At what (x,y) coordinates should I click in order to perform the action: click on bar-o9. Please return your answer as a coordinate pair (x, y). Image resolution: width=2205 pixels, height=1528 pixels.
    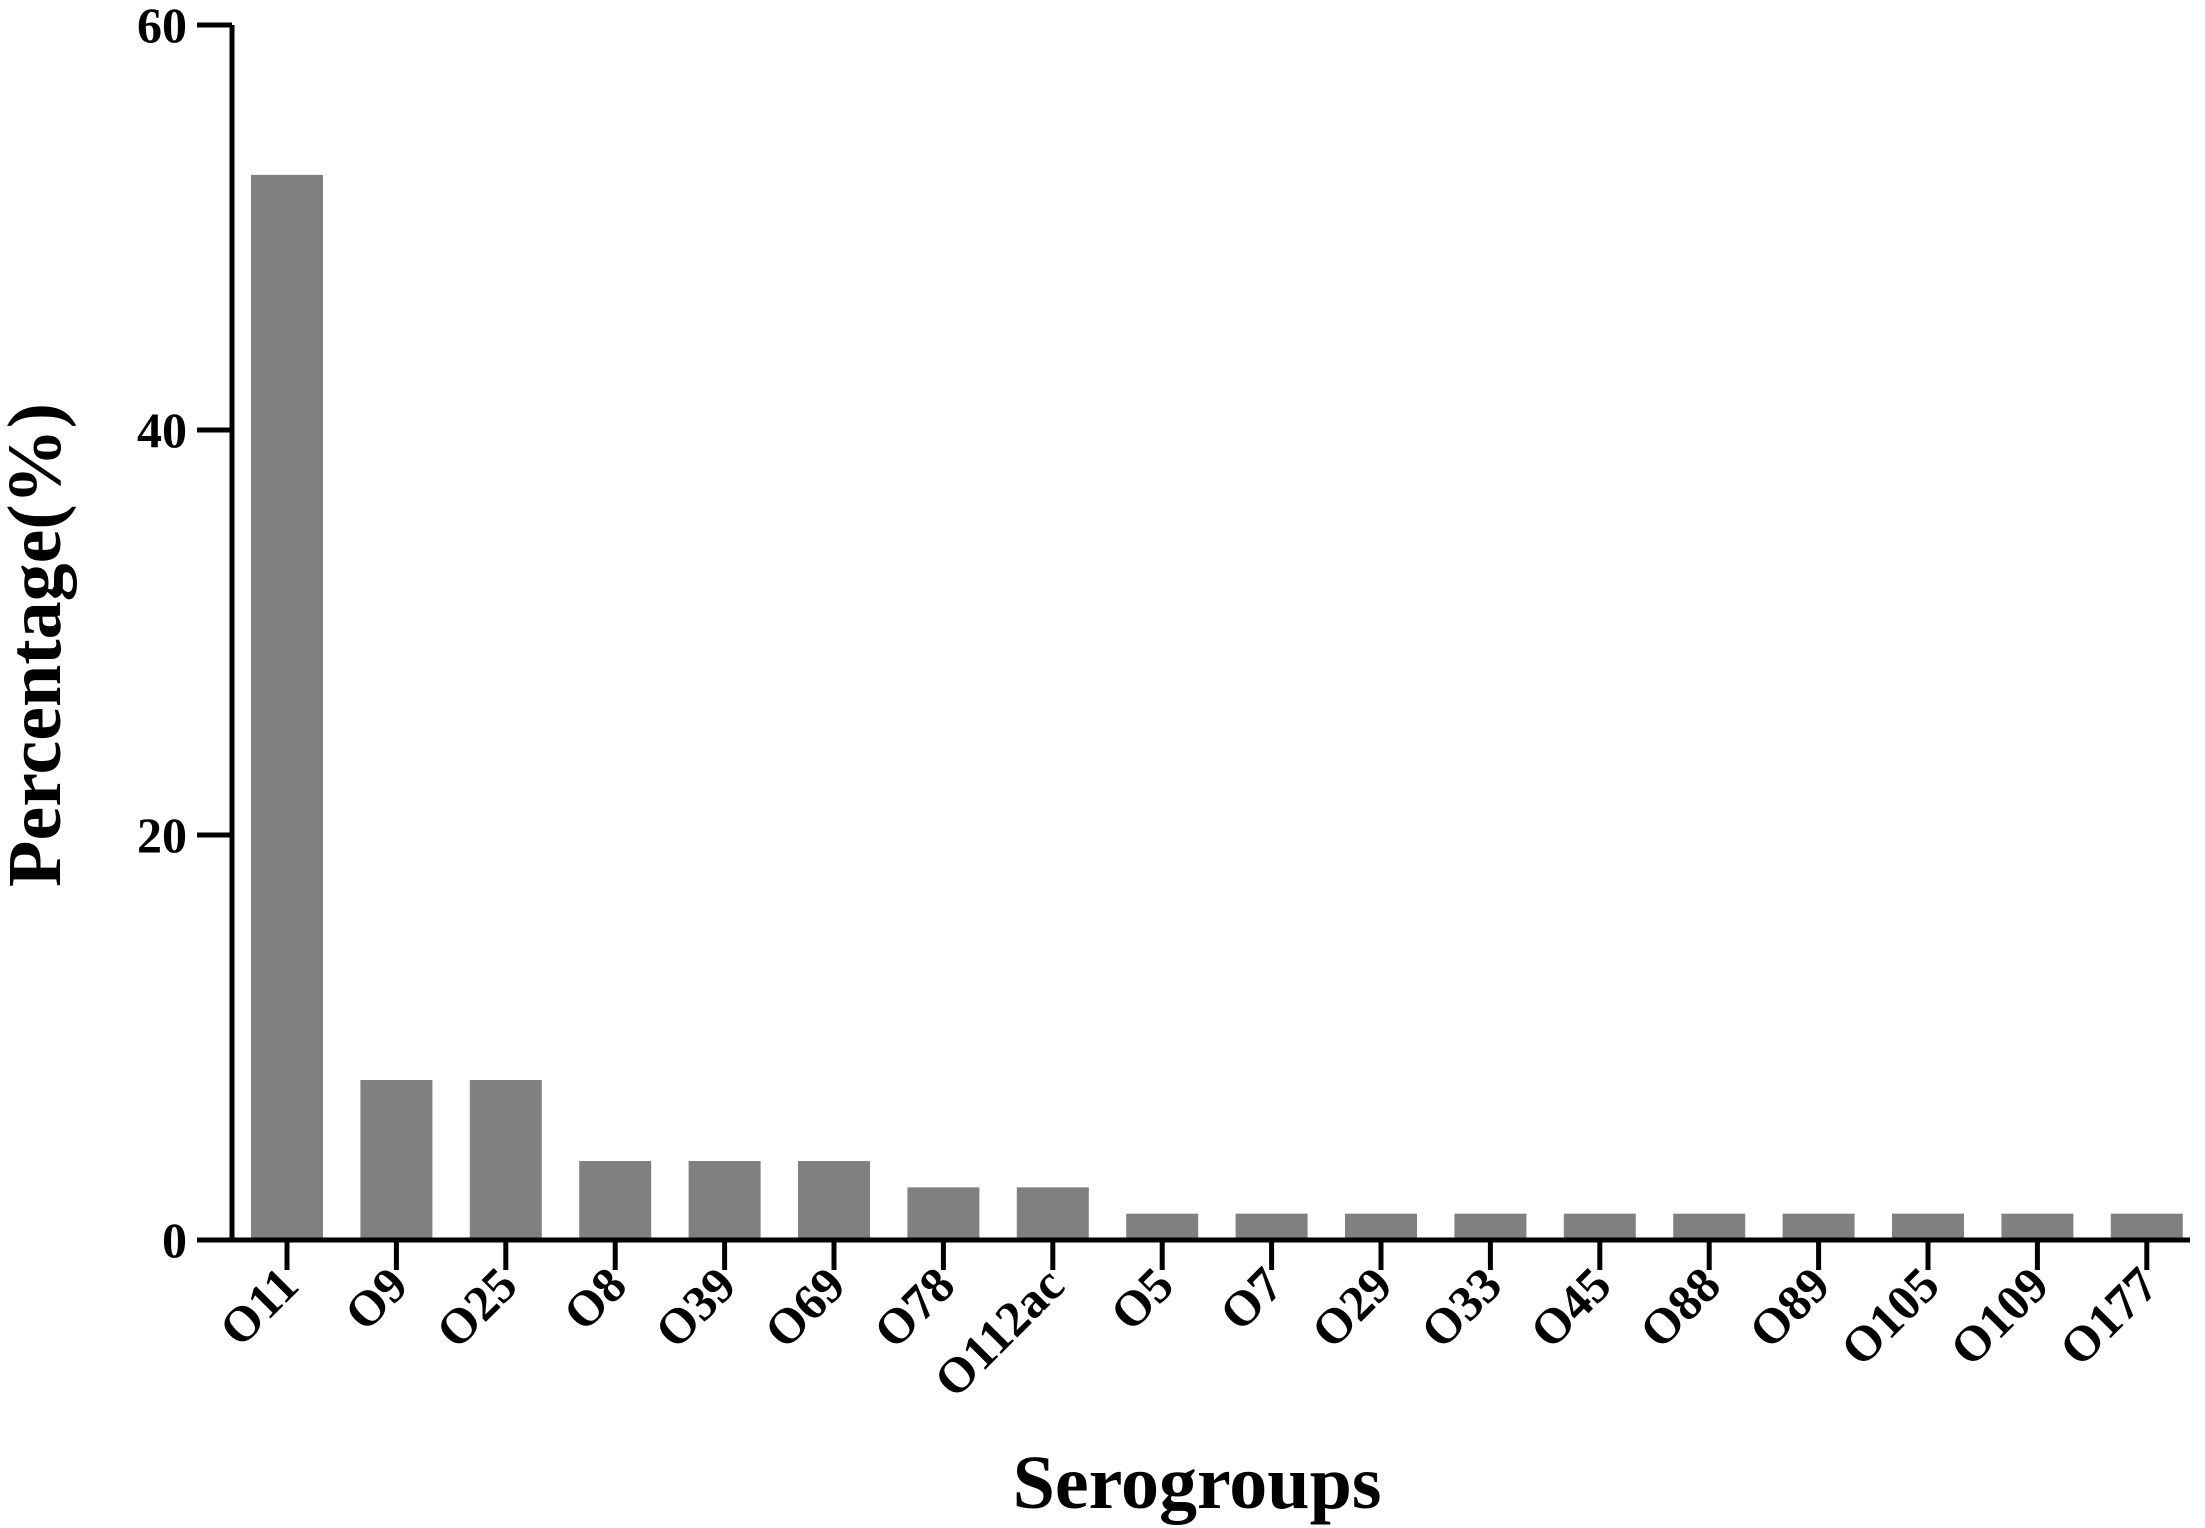
    Looking at the image, I should click on (396, 1160).